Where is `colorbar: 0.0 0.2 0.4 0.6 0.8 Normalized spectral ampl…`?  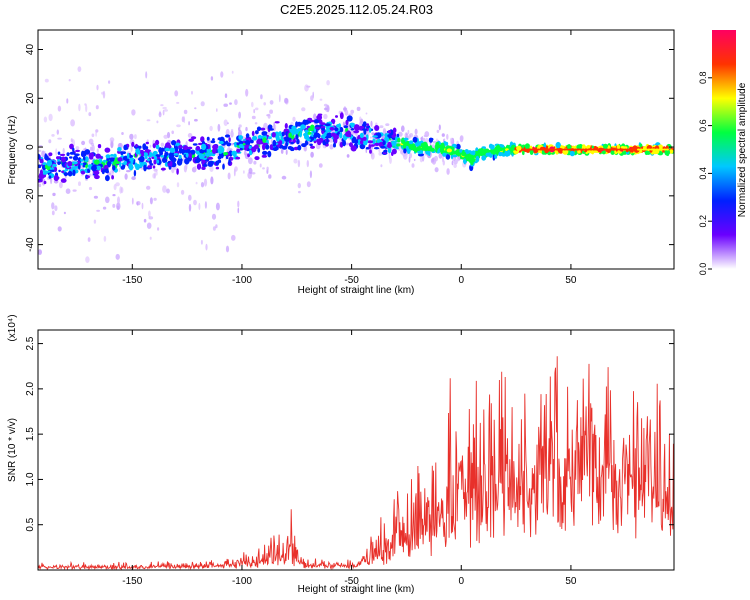
colorbar: 0.0 0.2 0.4 0.6 0.8 Normalized spectral ampl… is located at coordinates (723, 152).